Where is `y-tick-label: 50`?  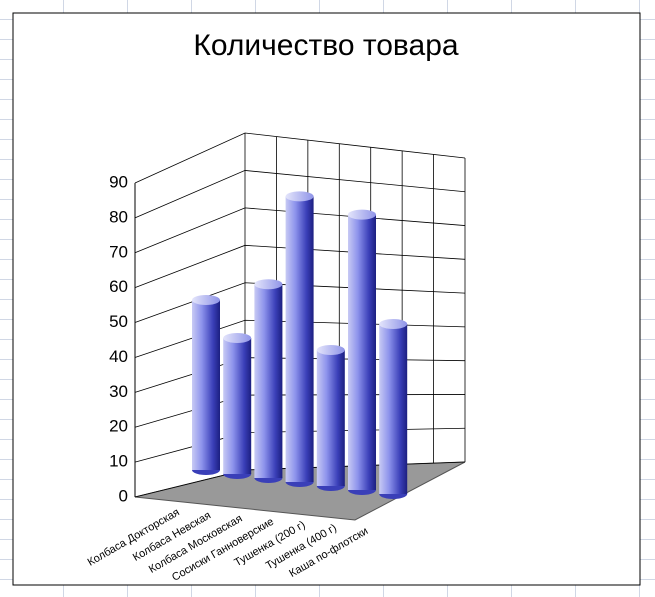 y-tick-label: 50 is located at coordinates (118, 321).